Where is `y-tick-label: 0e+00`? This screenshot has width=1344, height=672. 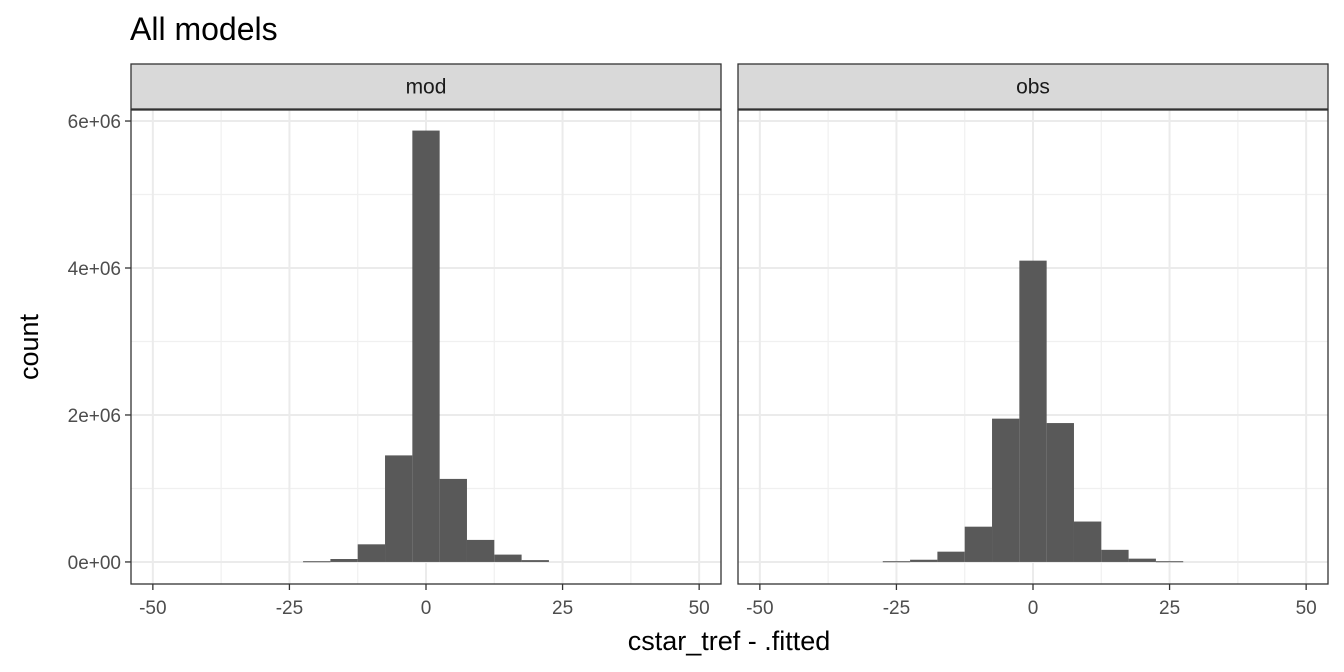
y-tick-label: 0e+00 is located at coordinates (94, 563).